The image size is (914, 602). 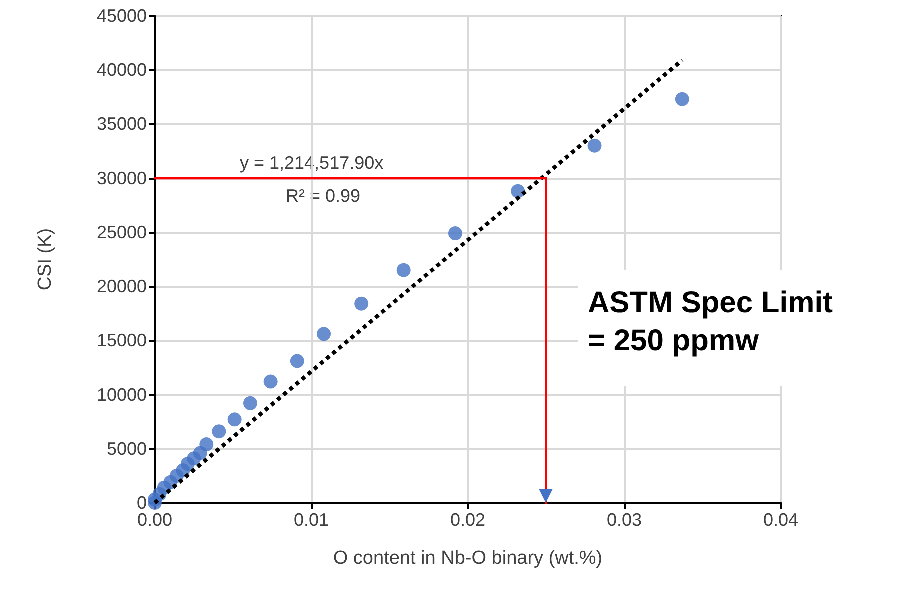 What do you see at coordinates (711, 322) in the screenshot?
I see `annotation: ASTM Spec Limit = 250 ppmw` at bounding box center [711, 322].